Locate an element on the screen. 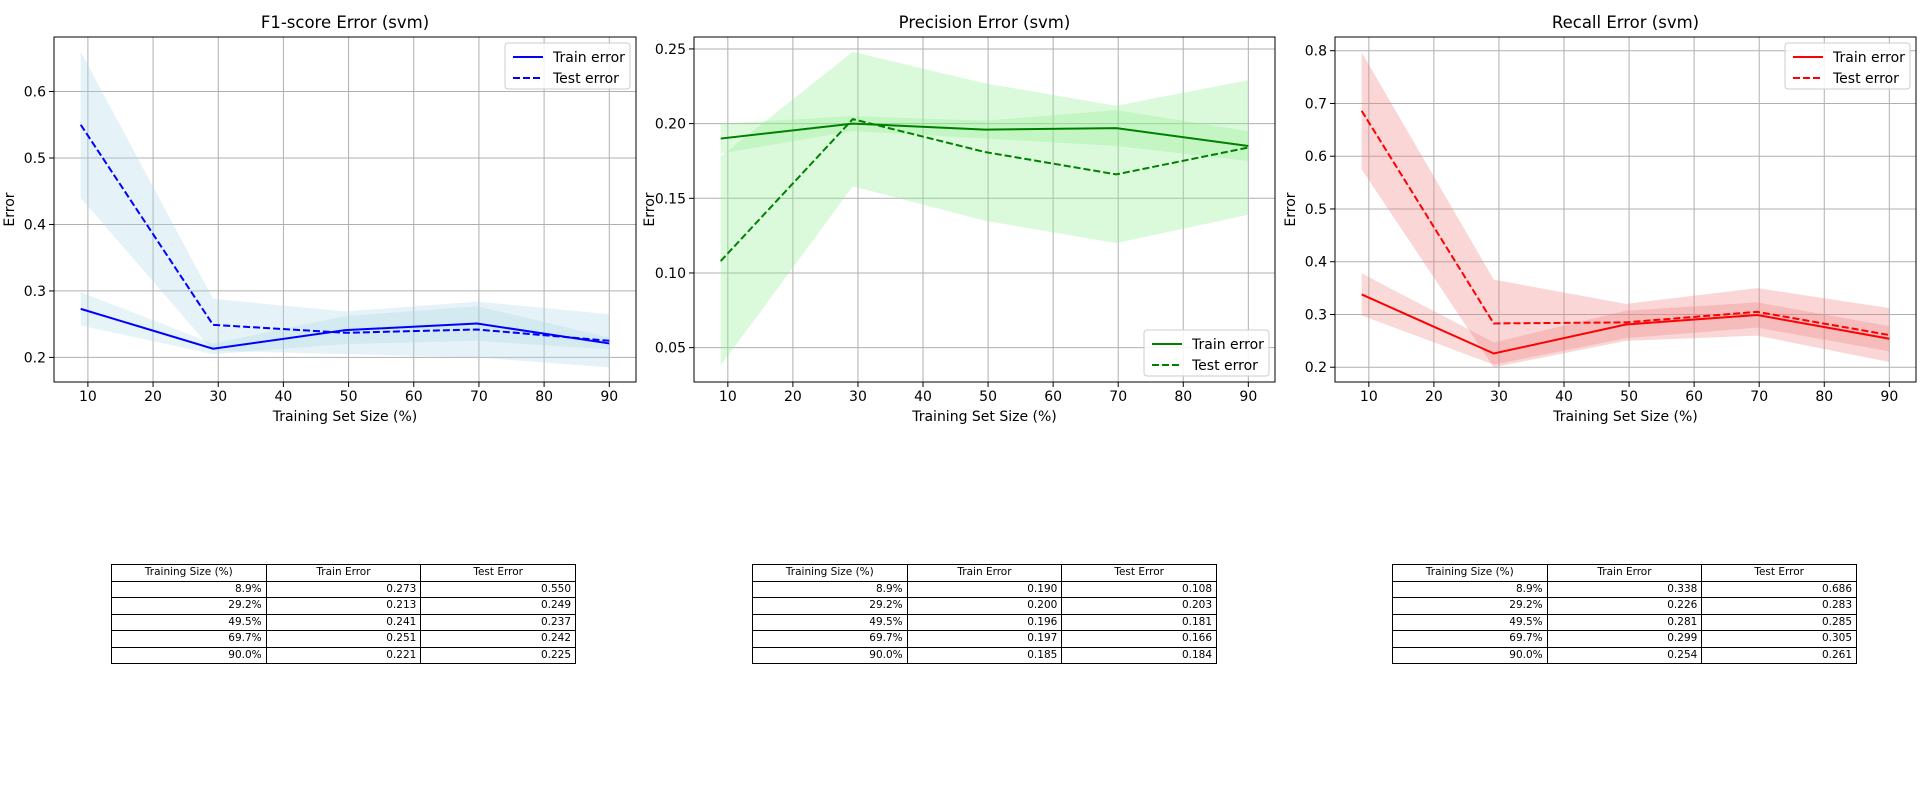 Image resolution: width=1923 pixels, height=800 pixels. table-row: 49.5% 0.196 0.181 is located at coordinates (984, 622).